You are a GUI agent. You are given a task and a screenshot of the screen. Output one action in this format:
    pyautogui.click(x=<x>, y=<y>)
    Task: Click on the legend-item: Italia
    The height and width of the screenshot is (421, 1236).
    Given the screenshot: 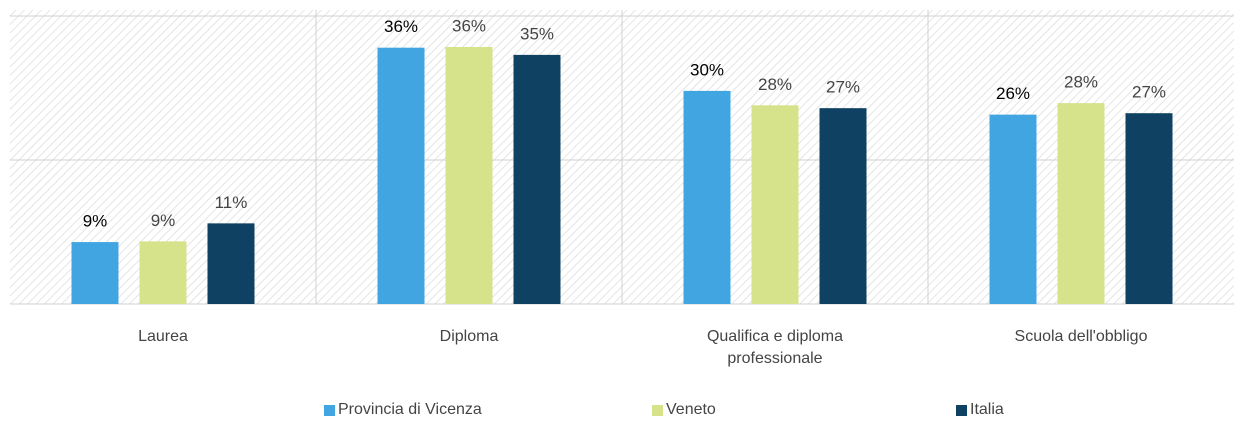 What is the action you would take?
    pyautogui.click(x=980, y=410)
    